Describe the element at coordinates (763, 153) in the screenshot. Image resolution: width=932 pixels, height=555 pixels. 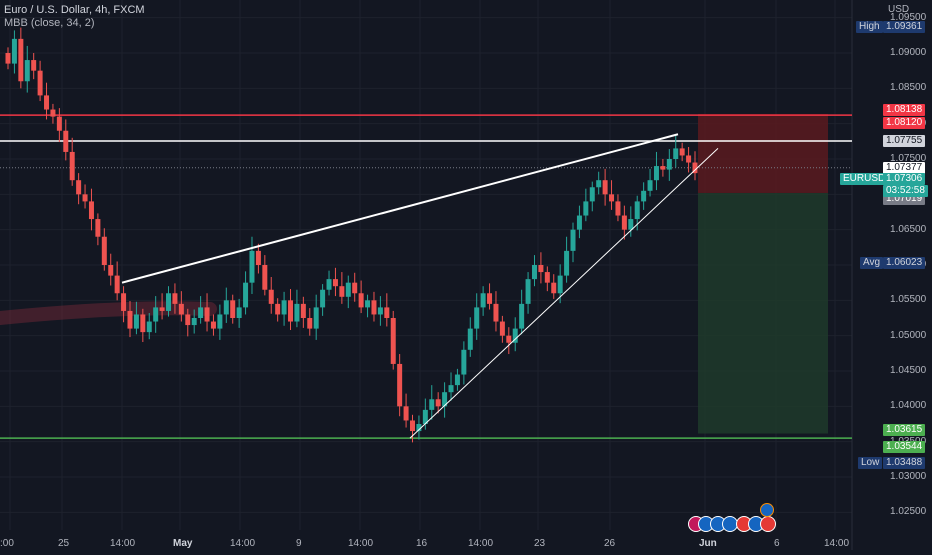
I see `stop-loss-zone` at that location.